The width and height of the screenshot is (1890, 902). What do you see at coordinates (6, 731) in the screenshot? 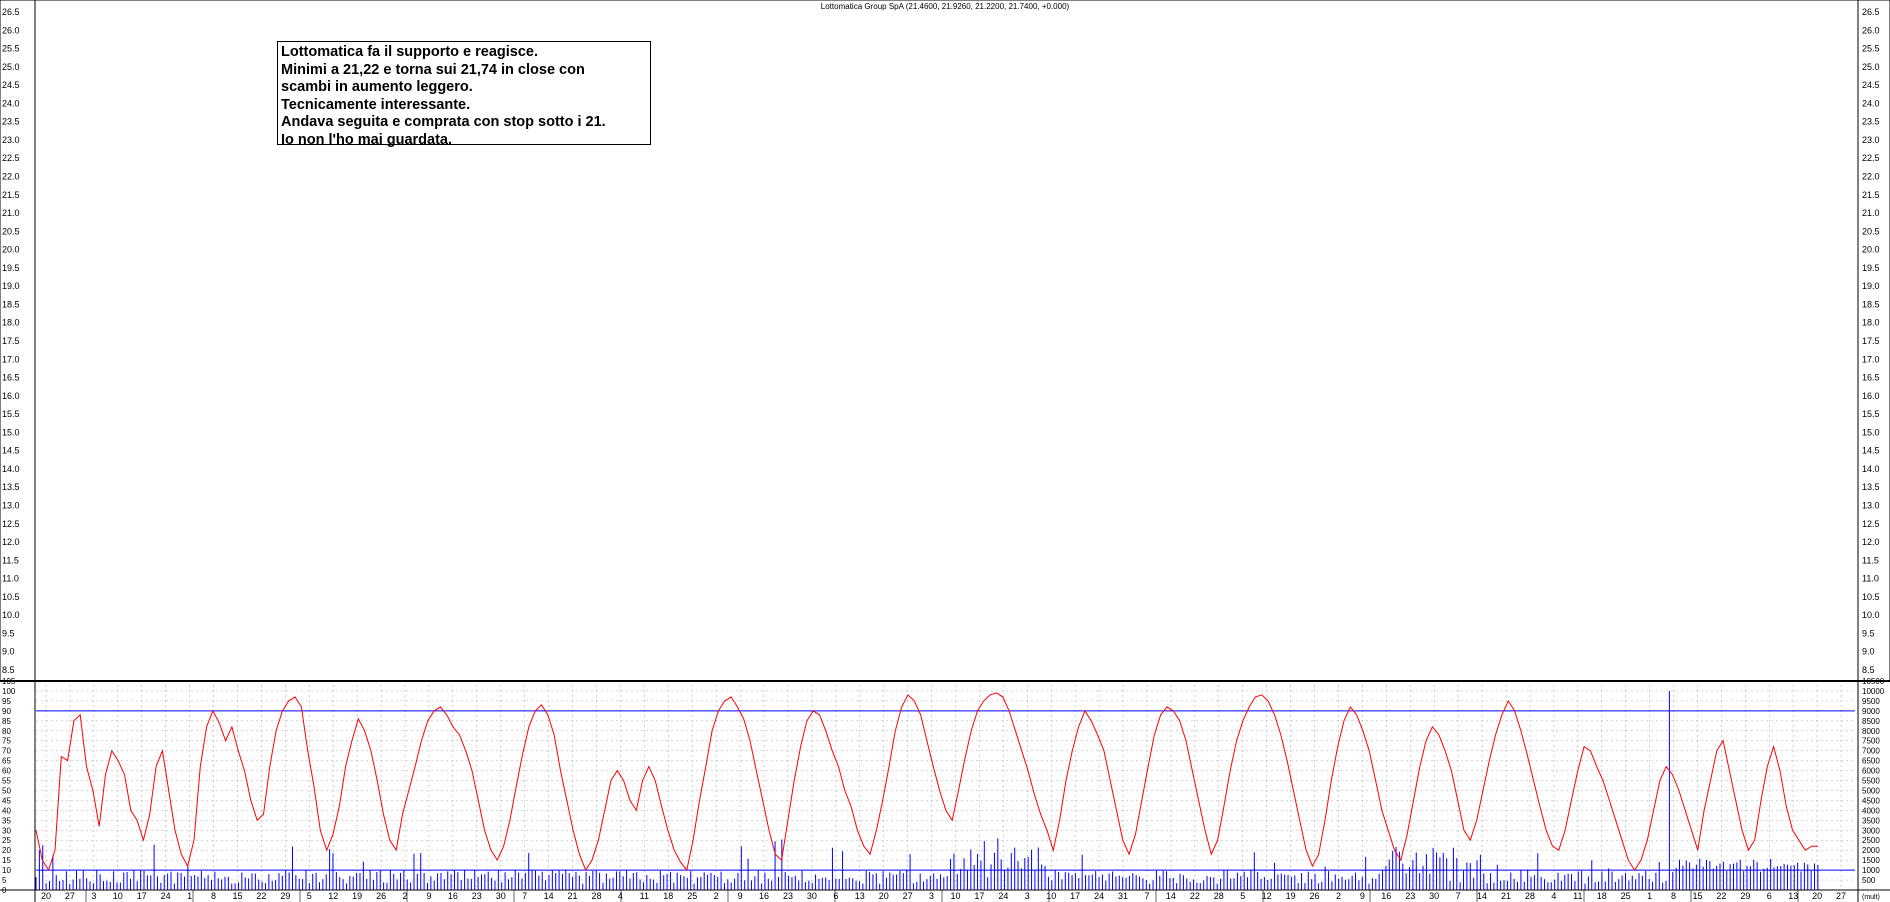
I see `osc-tick-label: 80` at bounding box center [6, 731].